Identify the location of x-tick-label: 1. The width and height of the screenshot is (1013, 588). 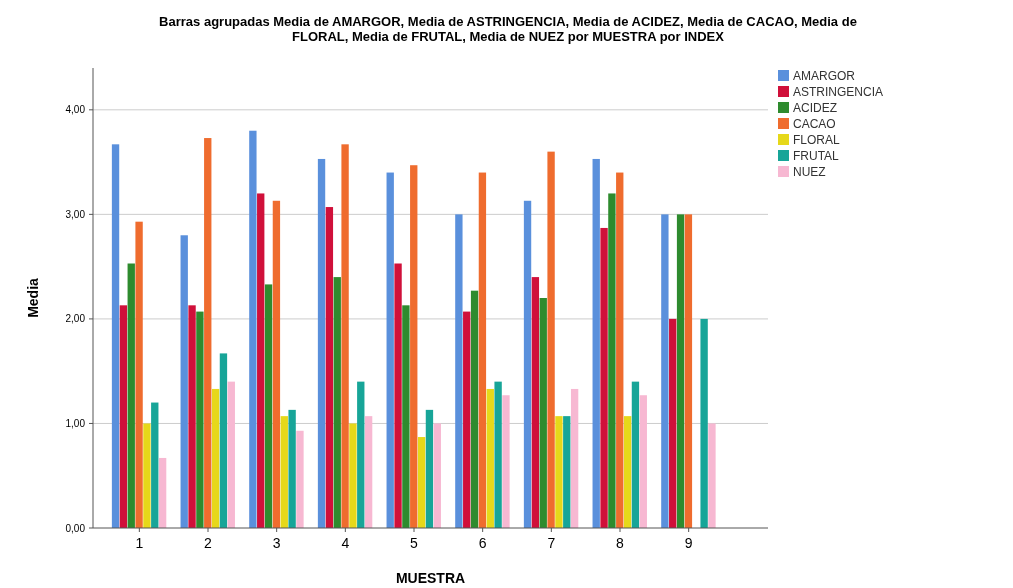
(139, 543).